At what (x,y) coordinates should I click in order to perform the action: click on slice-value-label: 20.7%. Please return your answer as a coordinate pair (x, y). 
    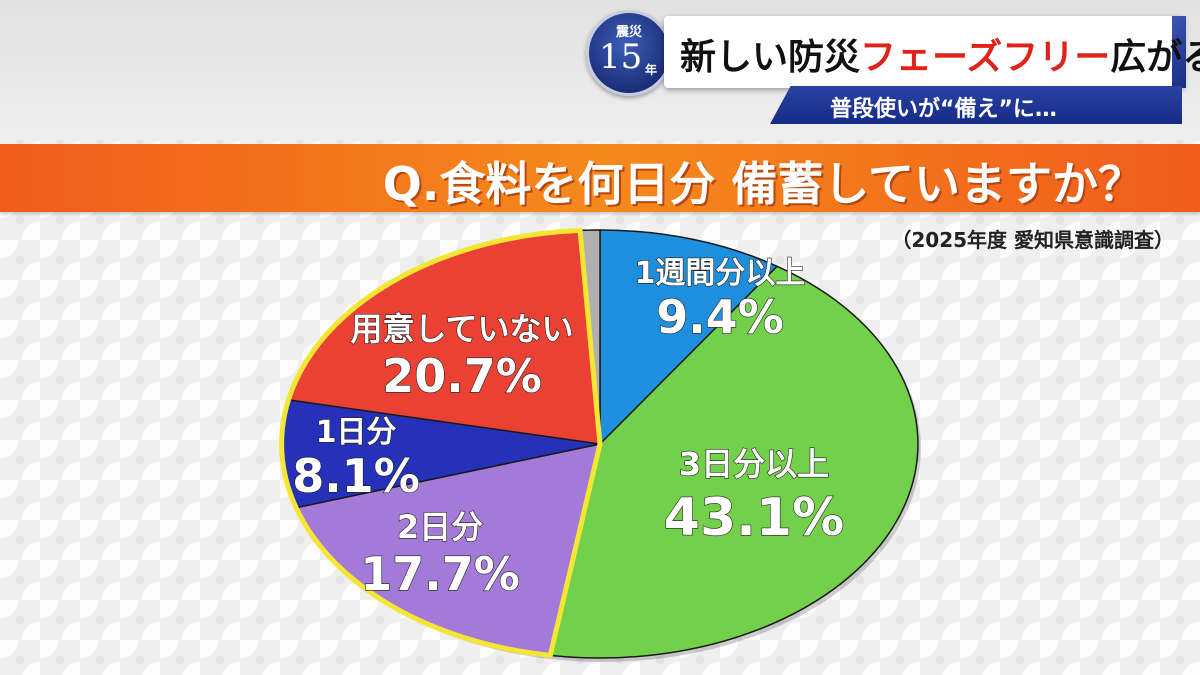
    Looking at the image, I should click on (462, 376).